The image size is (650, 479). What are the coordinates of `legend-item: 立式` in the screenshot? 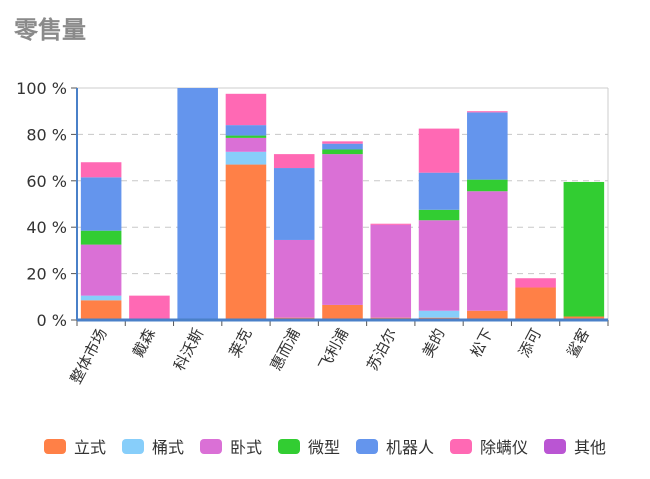 It's located at (74, 446).